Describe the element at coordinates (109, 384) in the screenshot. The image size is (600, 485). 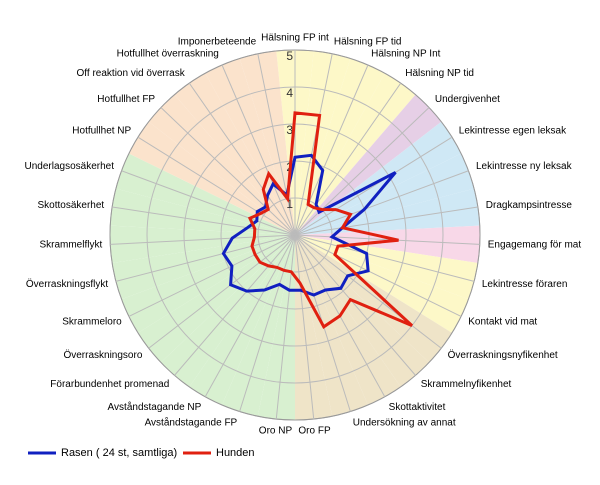
I see `category-label: Förarbundenhet promenad` at that location.